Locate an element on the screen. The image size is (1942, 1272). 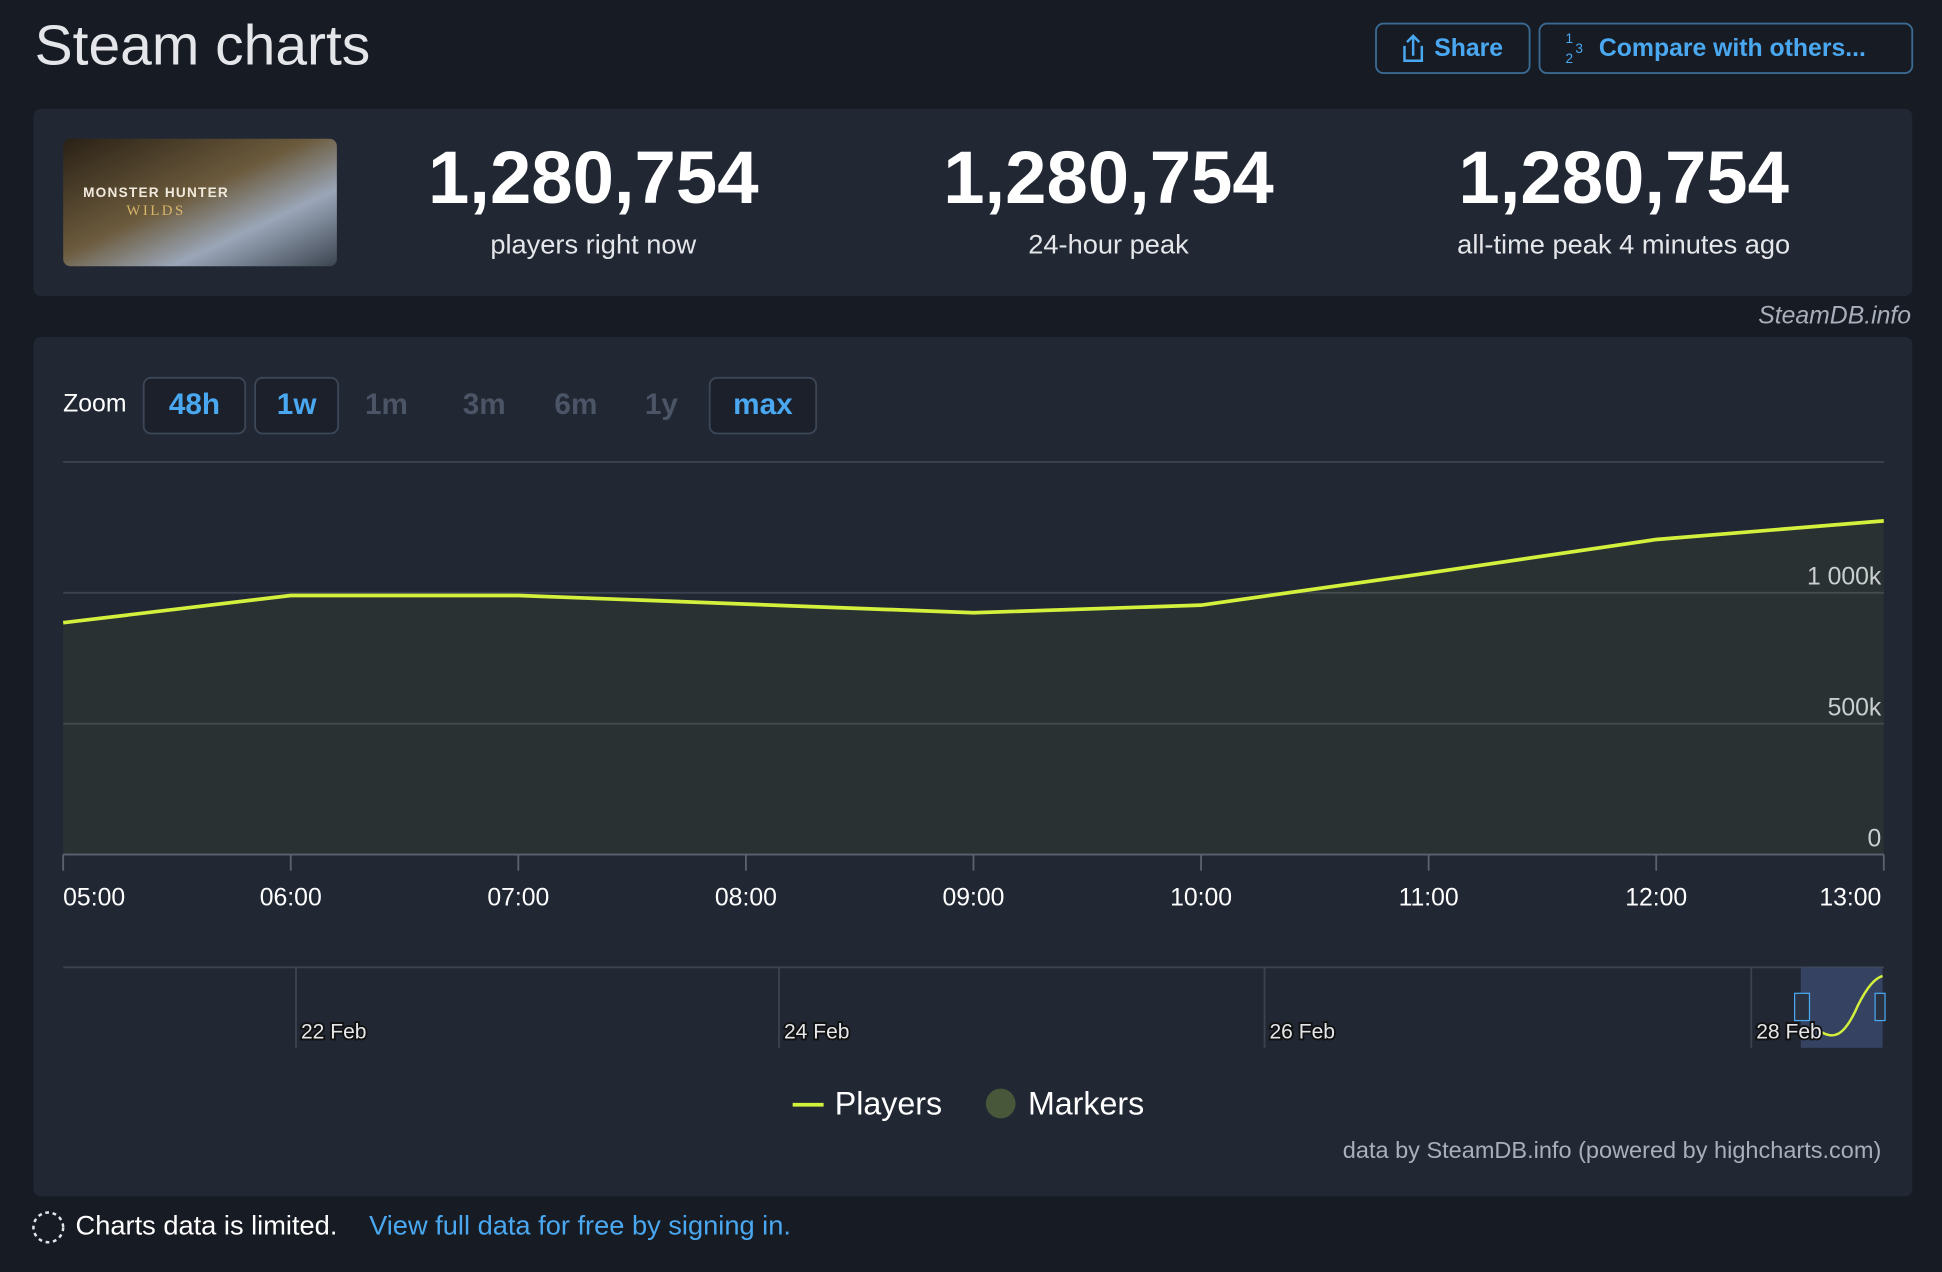
zoom-label: Zoom is located at coordinates (94, 404).